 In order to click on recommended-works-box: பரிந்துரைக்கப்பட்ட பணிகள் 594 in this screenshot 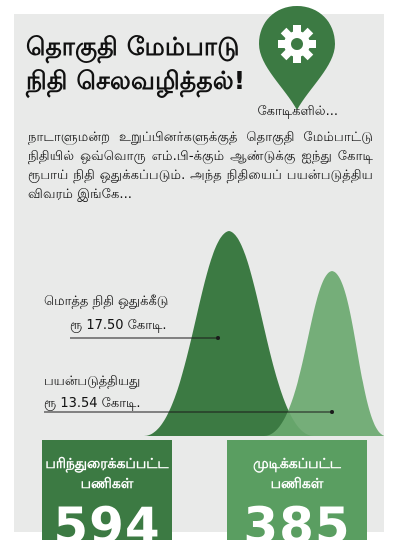, I will do `click(107, 494)`.